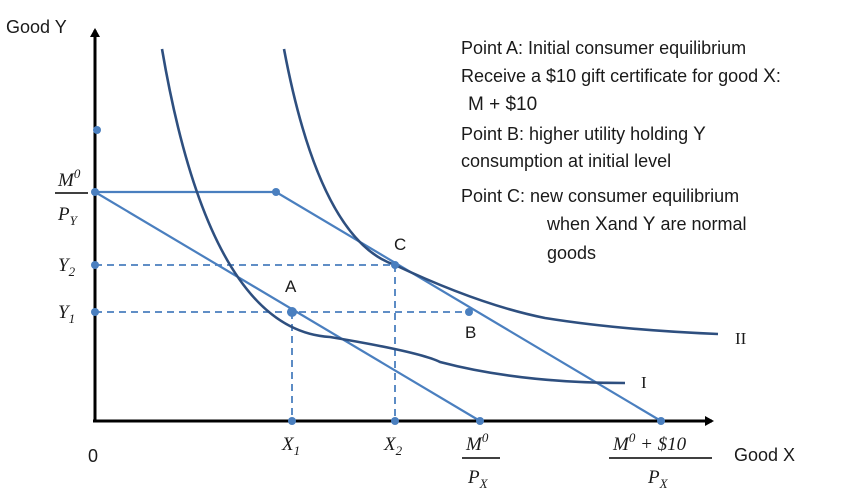  Describe the element at coordinates (393, 446) in the screenshot. I see `x2-label: X2` at that location.